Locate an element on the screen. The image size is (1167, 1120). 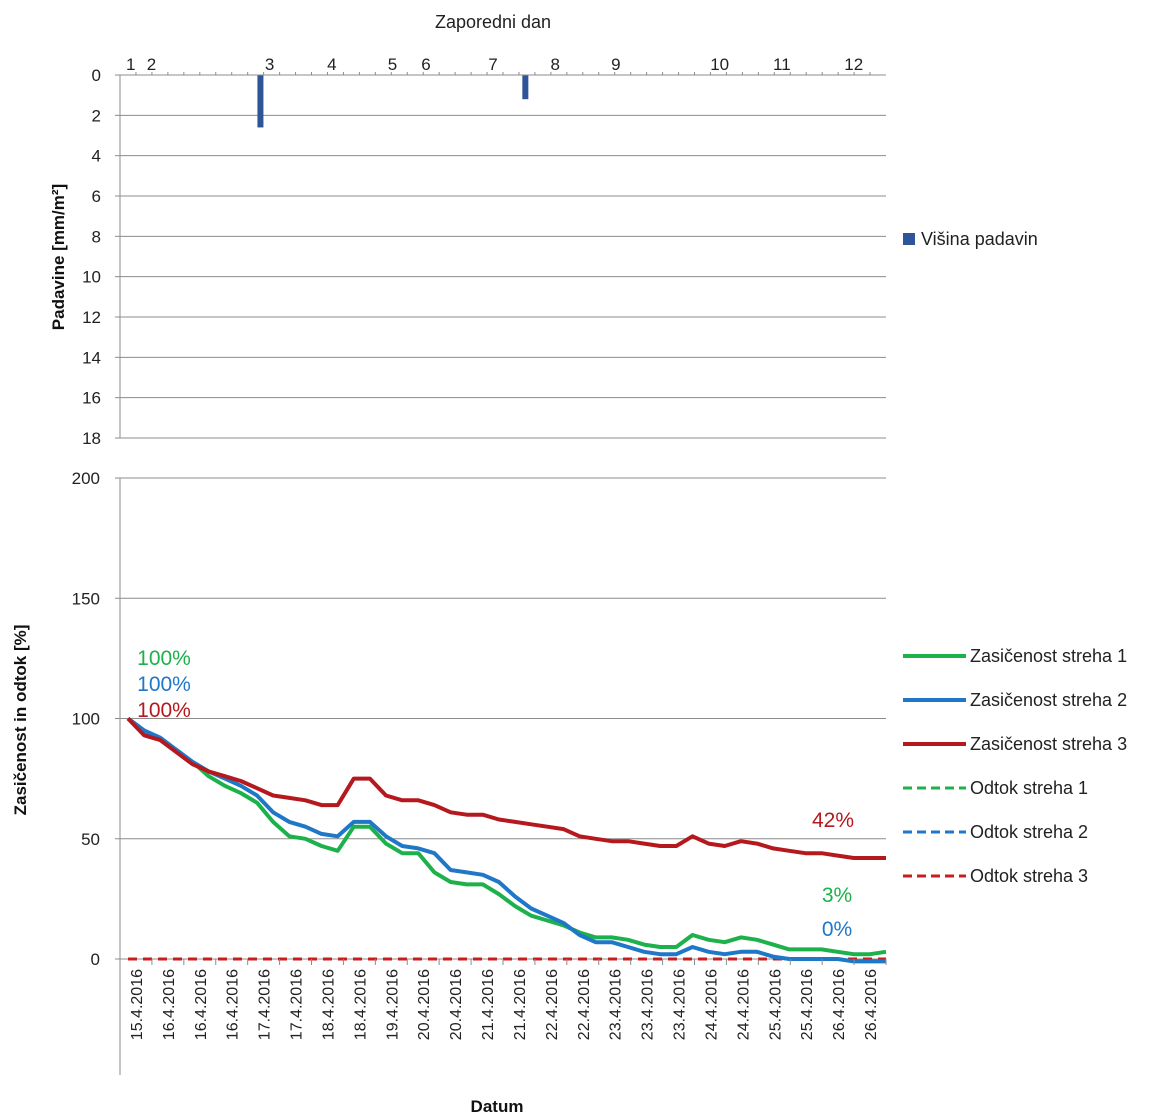
value-annotation: 0% is located at coordinates (837, 929).